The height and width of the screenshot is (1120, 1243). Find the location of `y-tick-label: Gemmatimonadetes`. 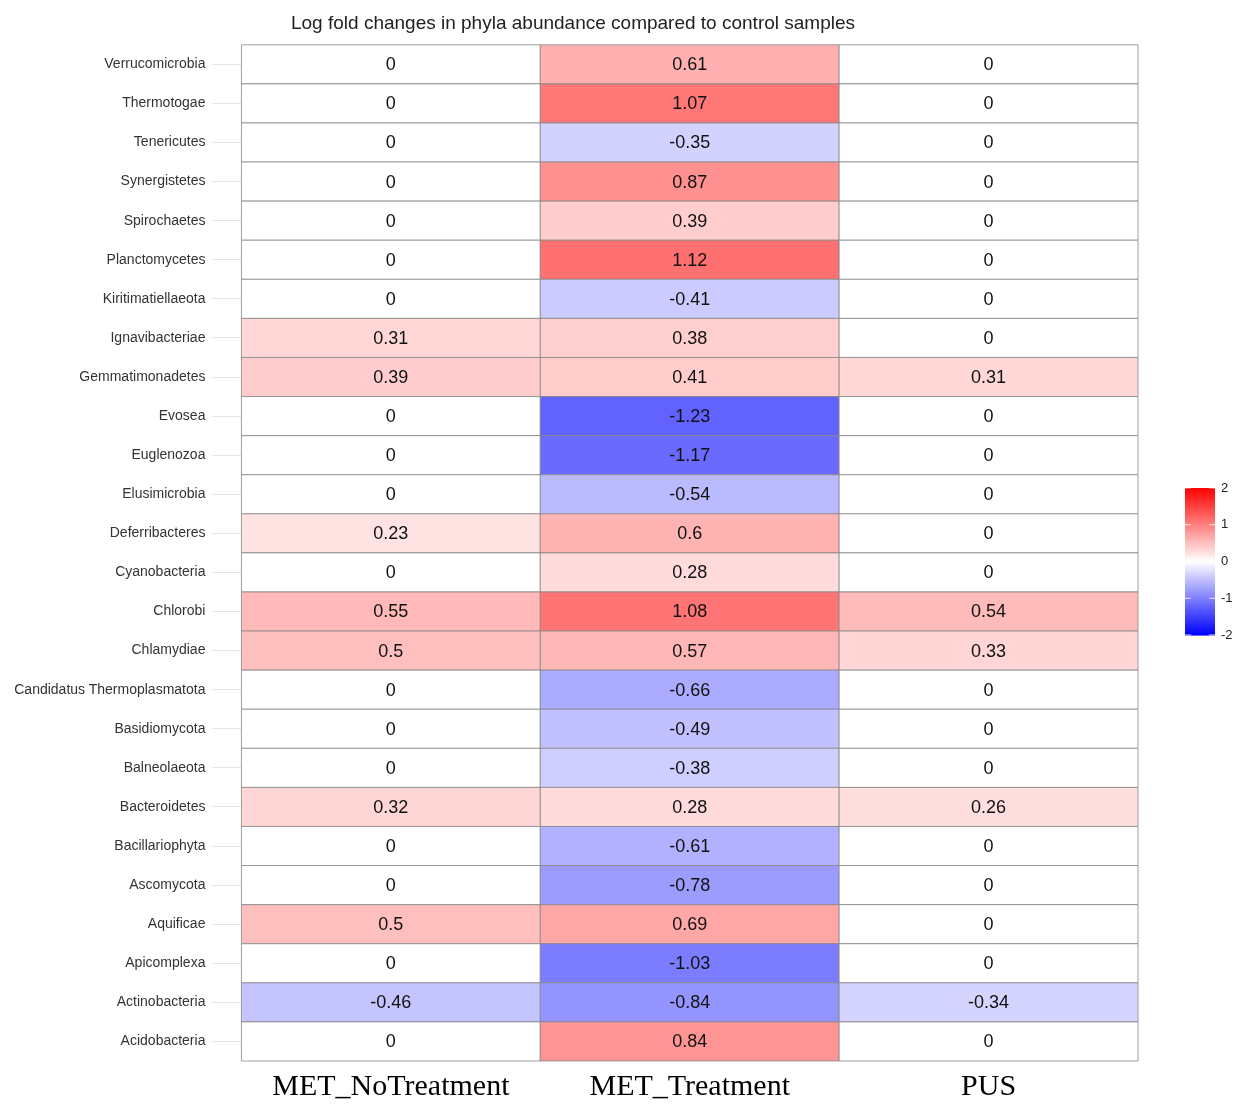

y-tick-label: Gemmatimonadetes is located at coordinates (142, 375).